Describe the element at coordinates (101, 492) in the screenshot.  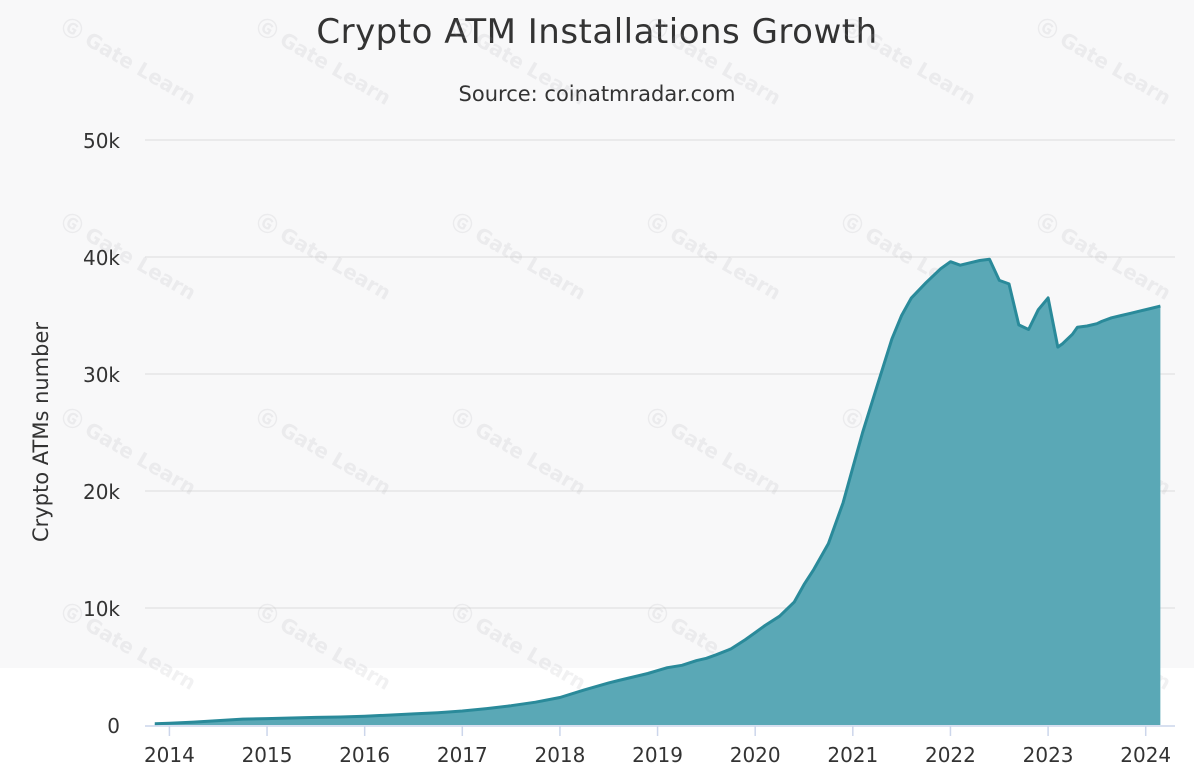
I see `y-tick-label: 20k` at that location.